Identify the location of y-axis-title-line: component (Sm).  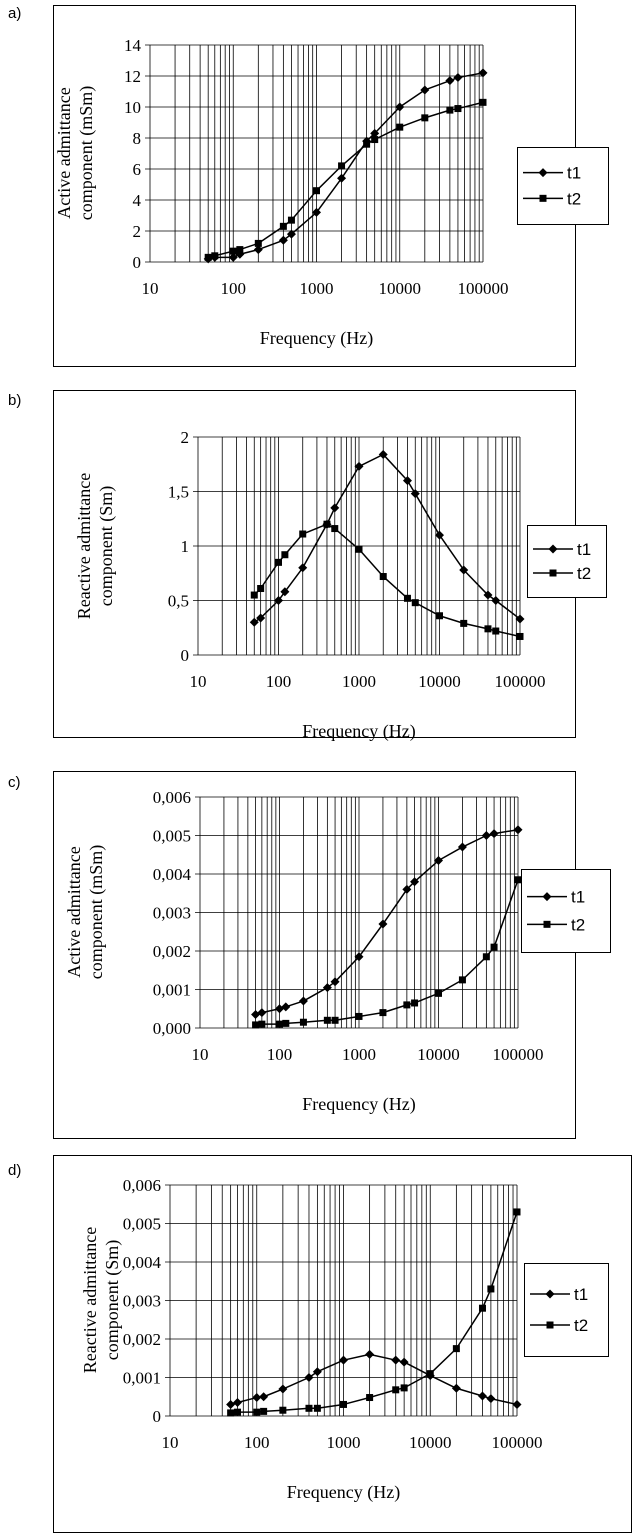
(106, 546).